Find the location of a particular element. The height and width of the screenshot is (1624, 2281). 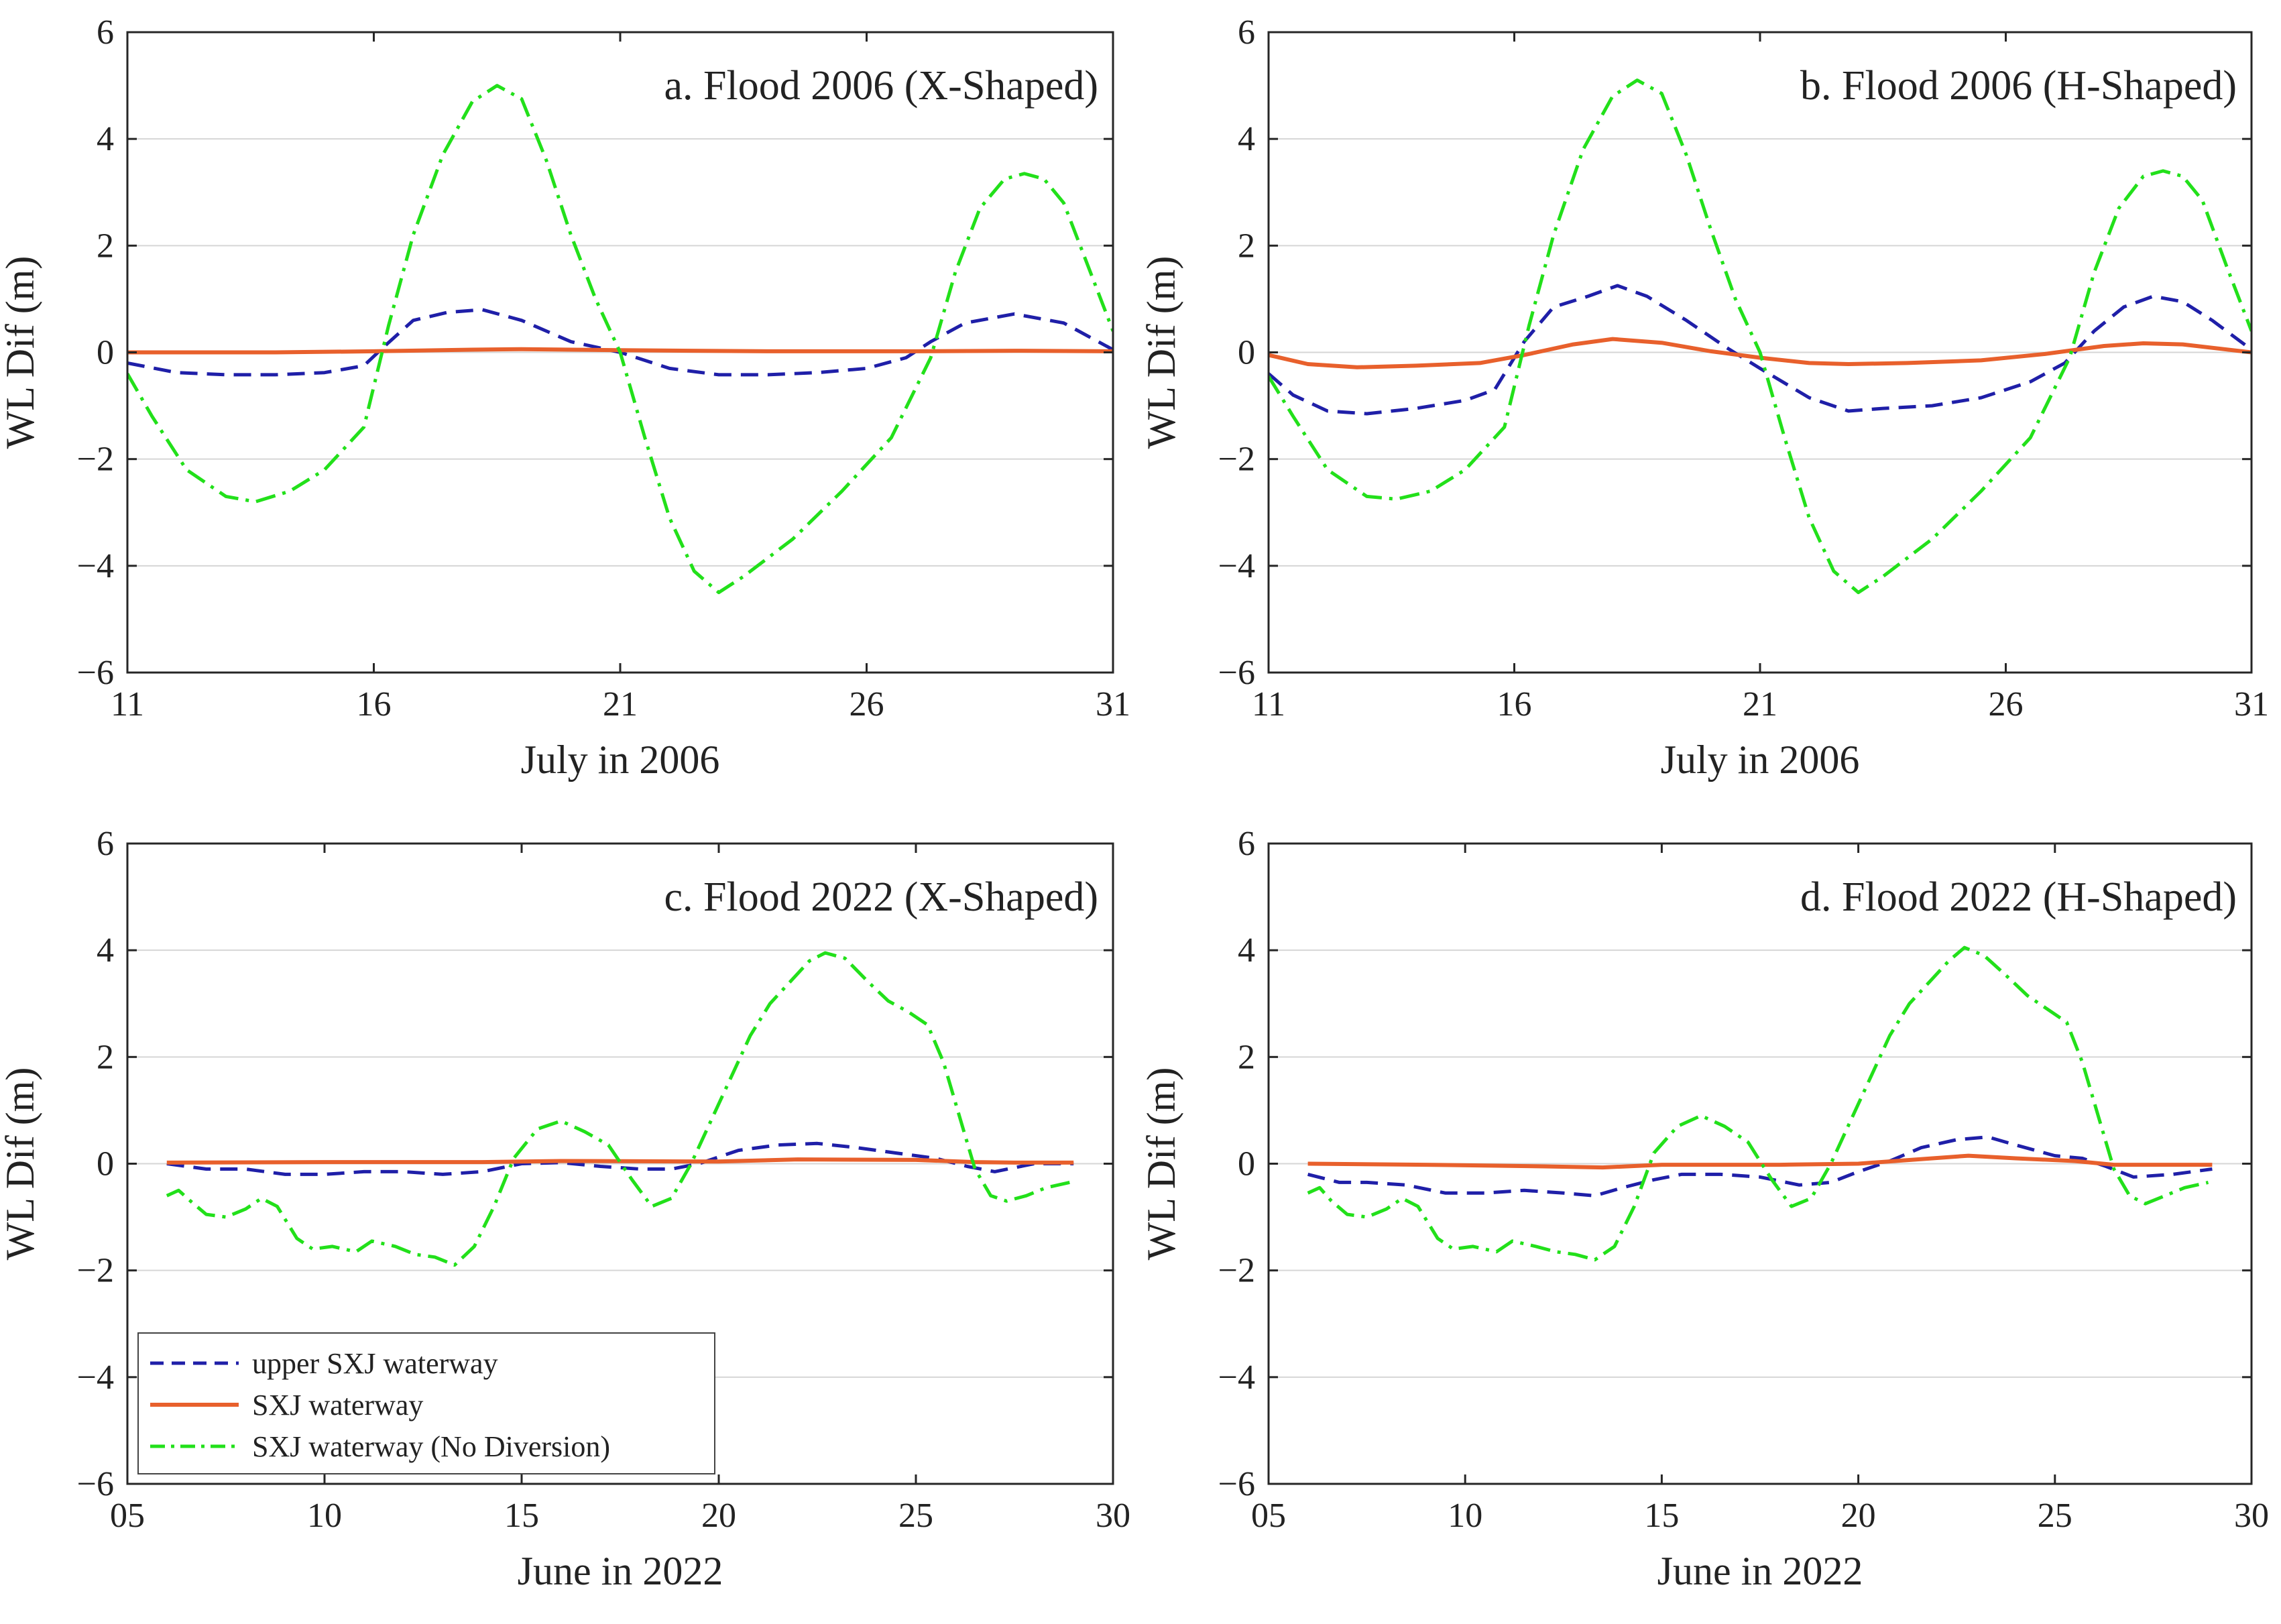

legend-label: upper SXJ waterway is located at coordinates (375, 1363).